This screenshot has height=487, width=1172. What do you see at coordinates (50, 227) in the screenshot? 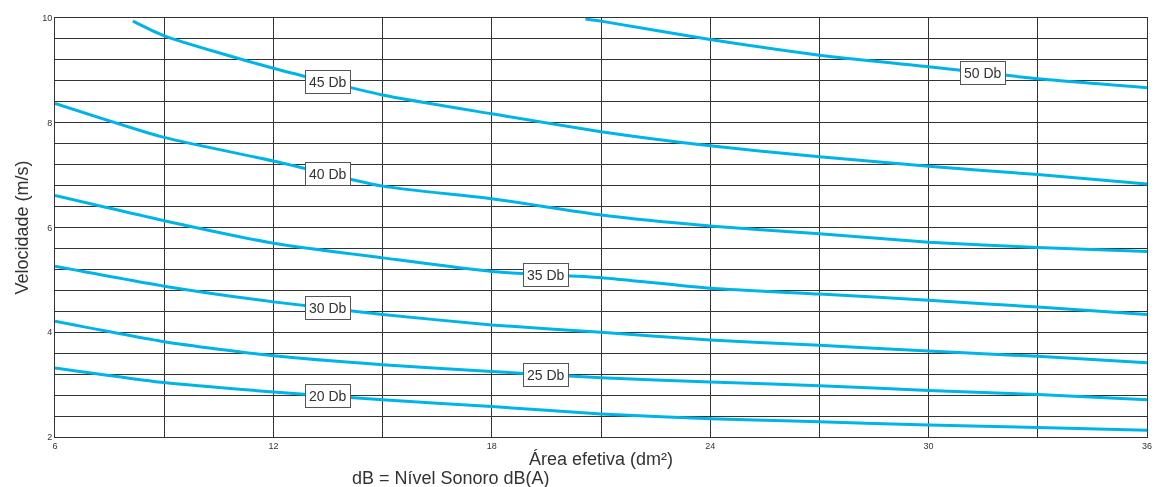
I see `y-tick-label: 6` at bounding box center [50, 227].